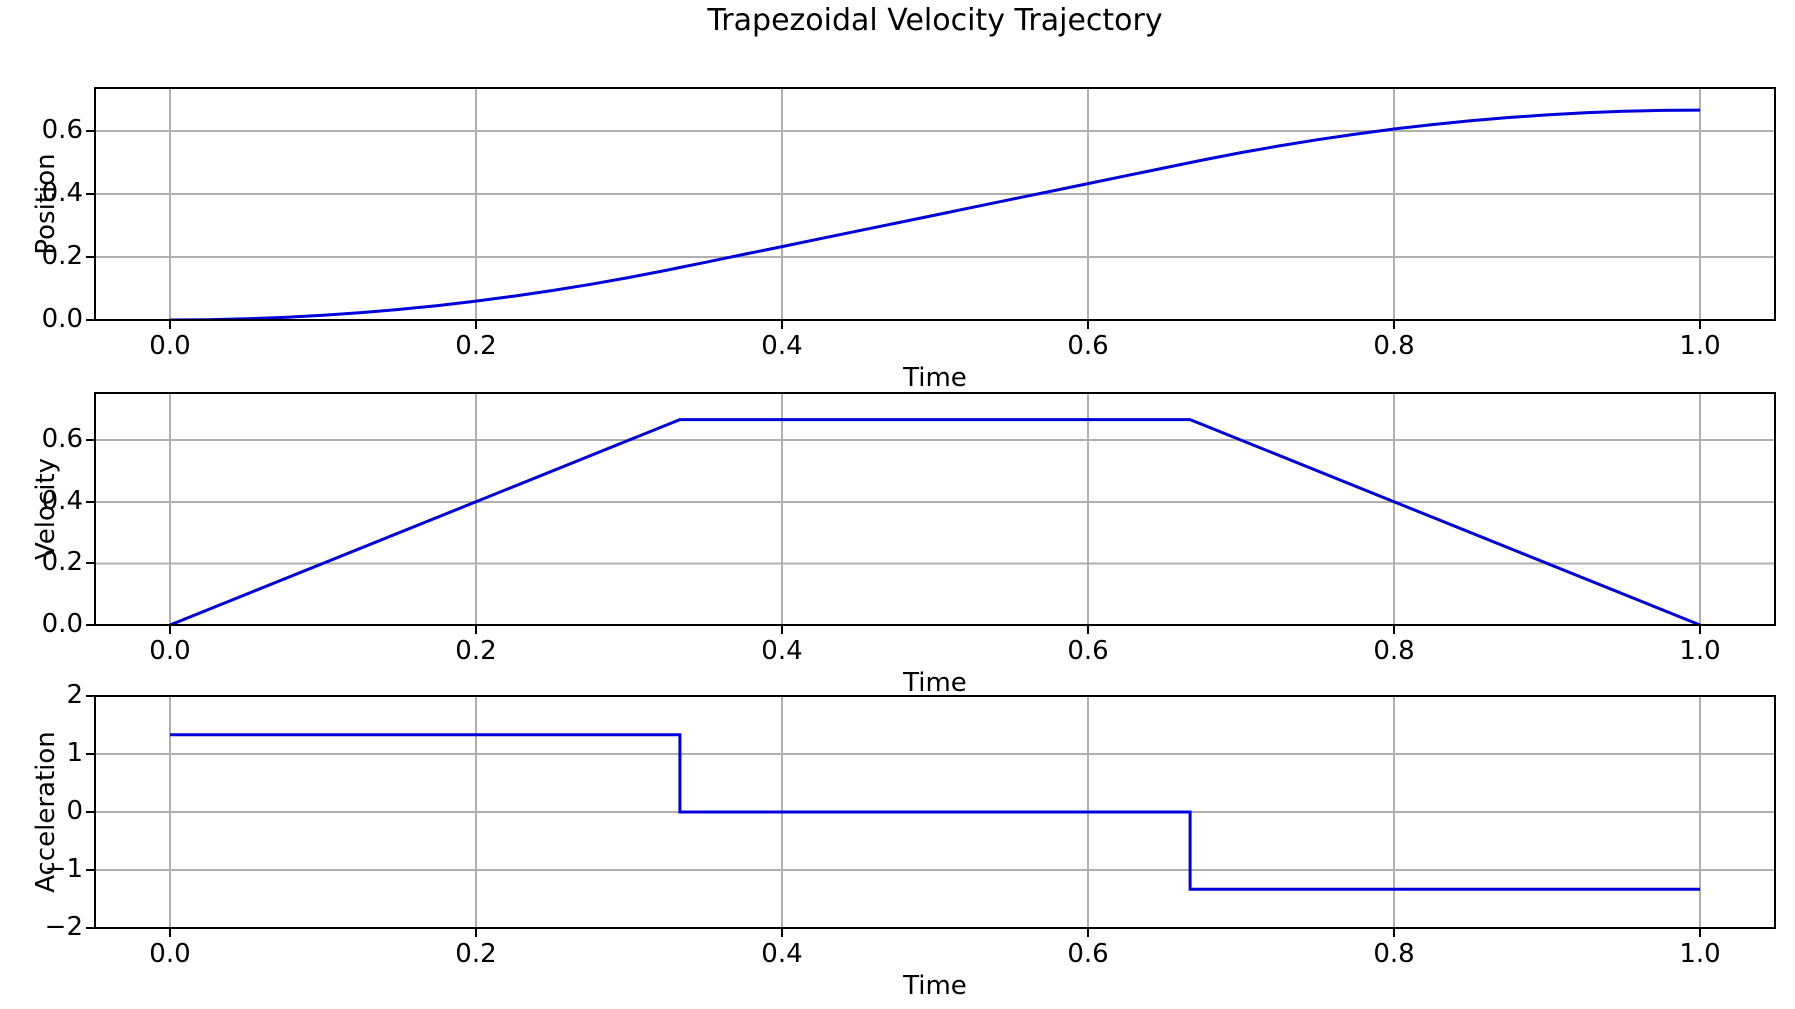  Describe the element at coordinates (74, 753) in the screenshot. I see `y-tick-label: 1` at that location.